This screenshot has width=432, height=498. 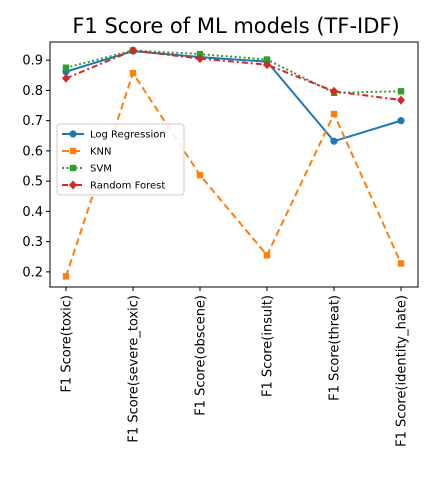 I want to click on legend-box, so click(x=120, y=159).